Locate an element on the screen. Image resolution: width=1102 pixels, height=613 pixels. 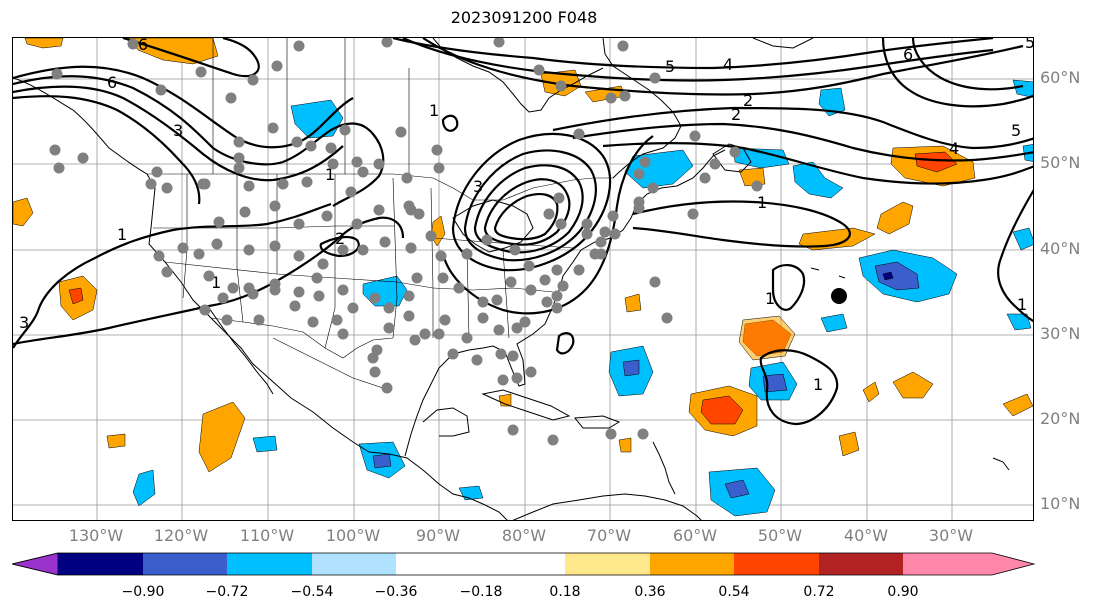
lon-label-40w: 40°W is located at coordinates (866, 535).